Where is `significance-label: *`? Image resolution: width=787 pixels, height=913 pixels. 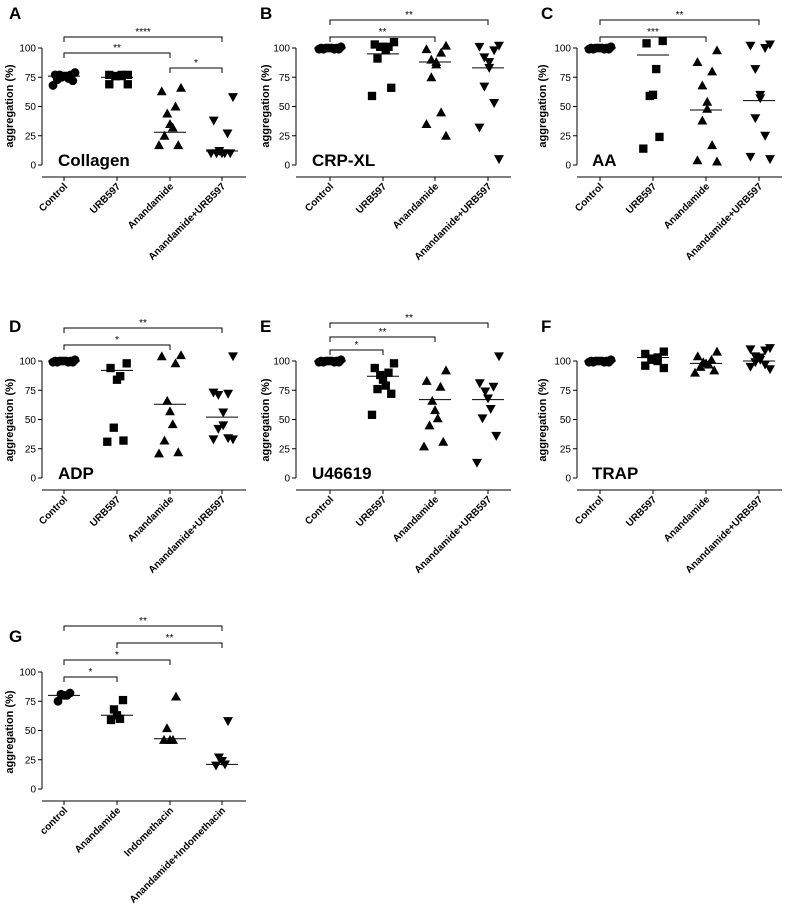
significance-label: * is located at coordinates (91, 672).